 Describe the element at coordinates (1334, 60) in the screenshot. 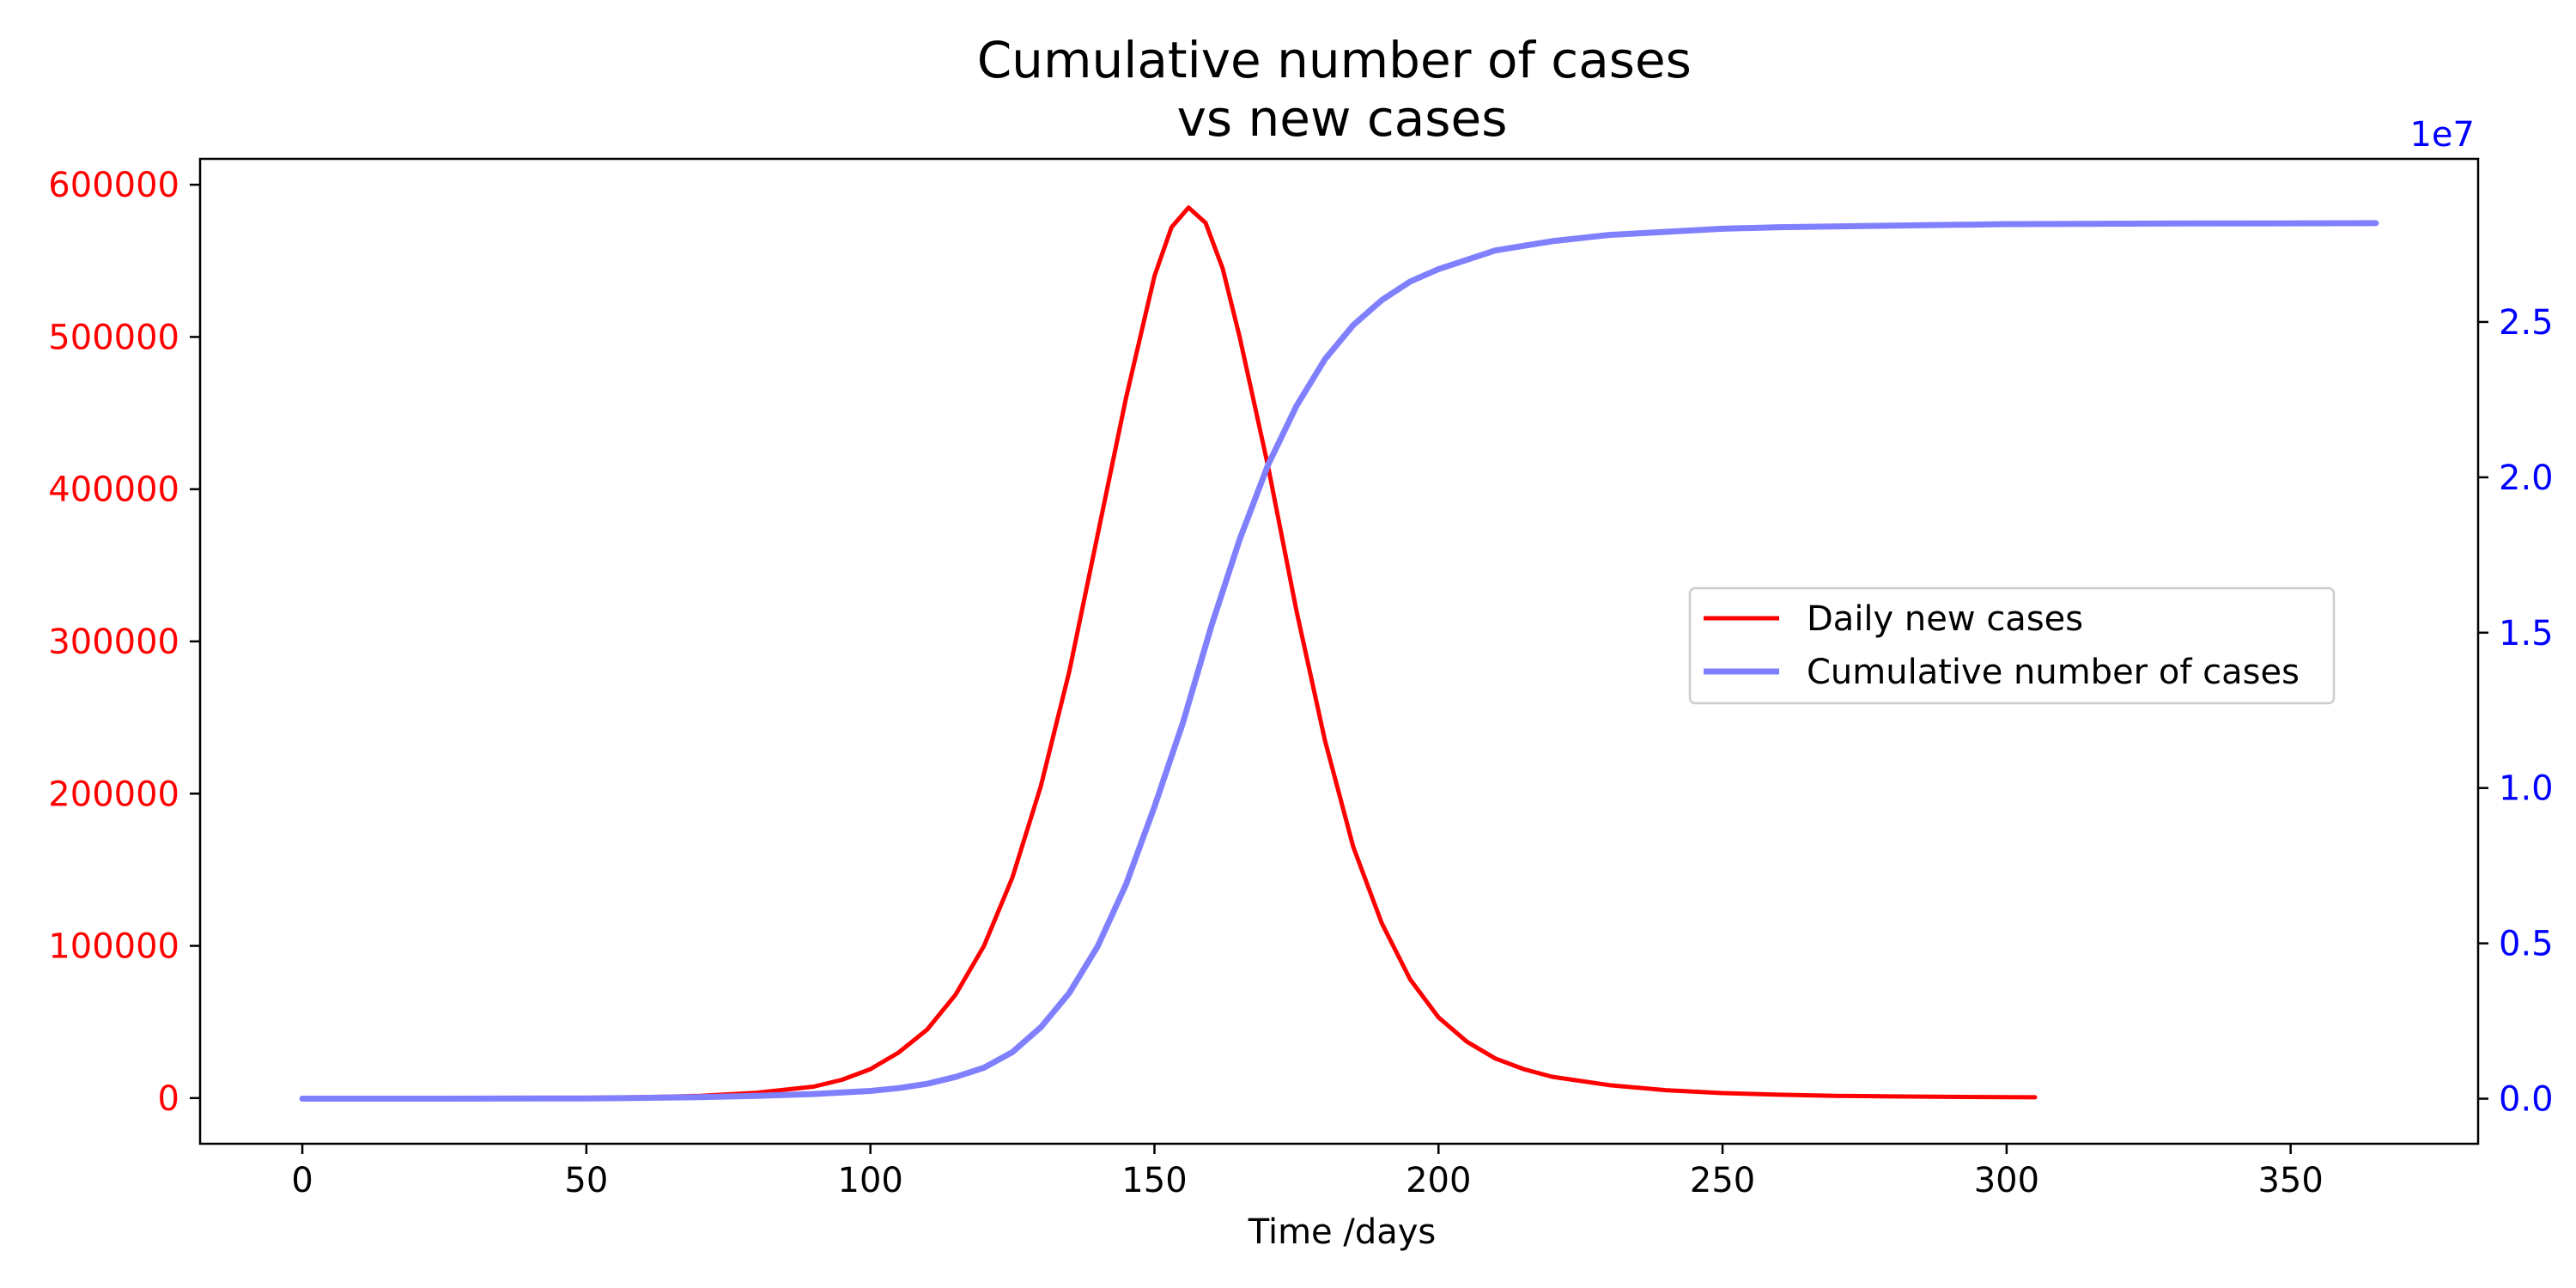

I see `chart-title-line-1: Cumulative number of cases` at that location.